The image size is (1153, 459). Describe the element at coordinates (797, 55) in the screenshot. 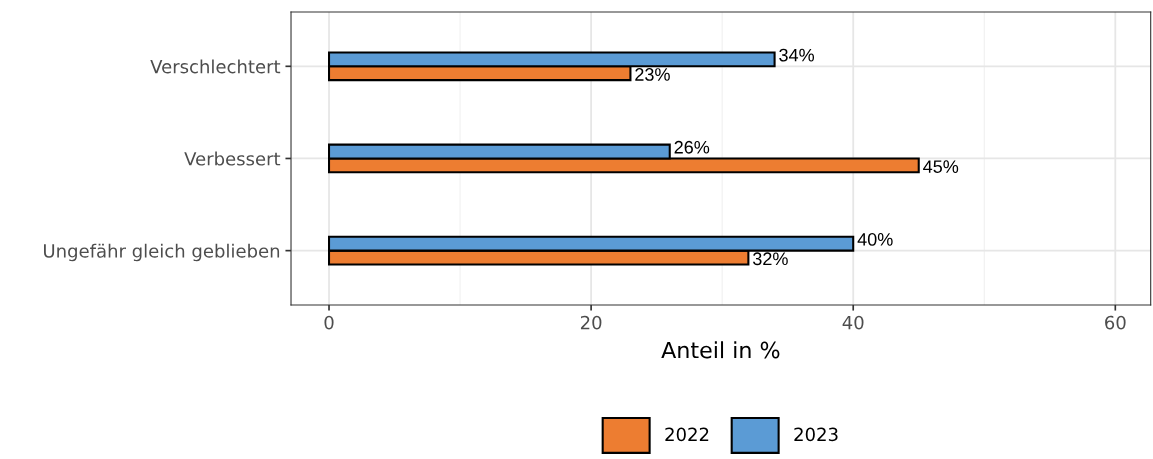

I see `data-label: 34%` at that location.